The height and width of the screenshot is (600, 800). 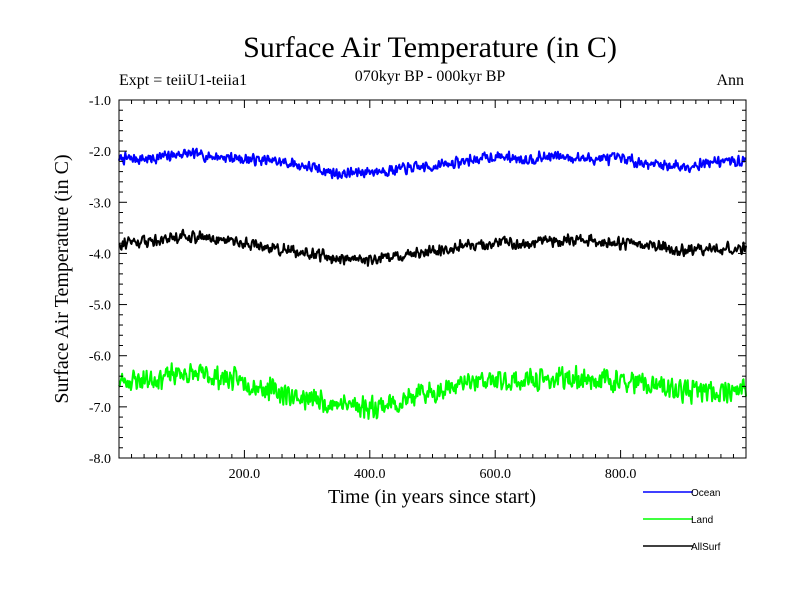 What do you see at coordinates (100, 306) in the screenshot?
I see `y-tick-label: -5.0` at bounding box center [100, 306].